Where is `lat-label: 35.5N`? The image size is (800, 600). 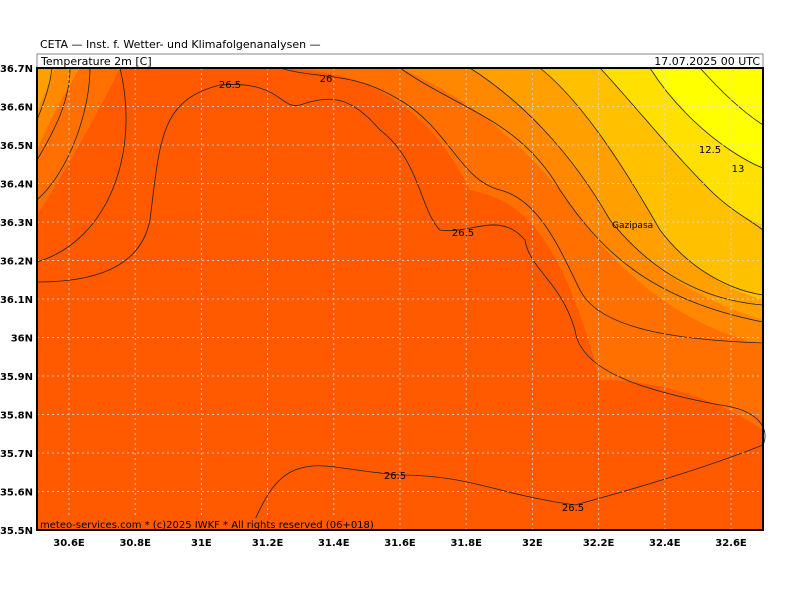 lat-label: 35.5N is located at coordinates (16, 531).